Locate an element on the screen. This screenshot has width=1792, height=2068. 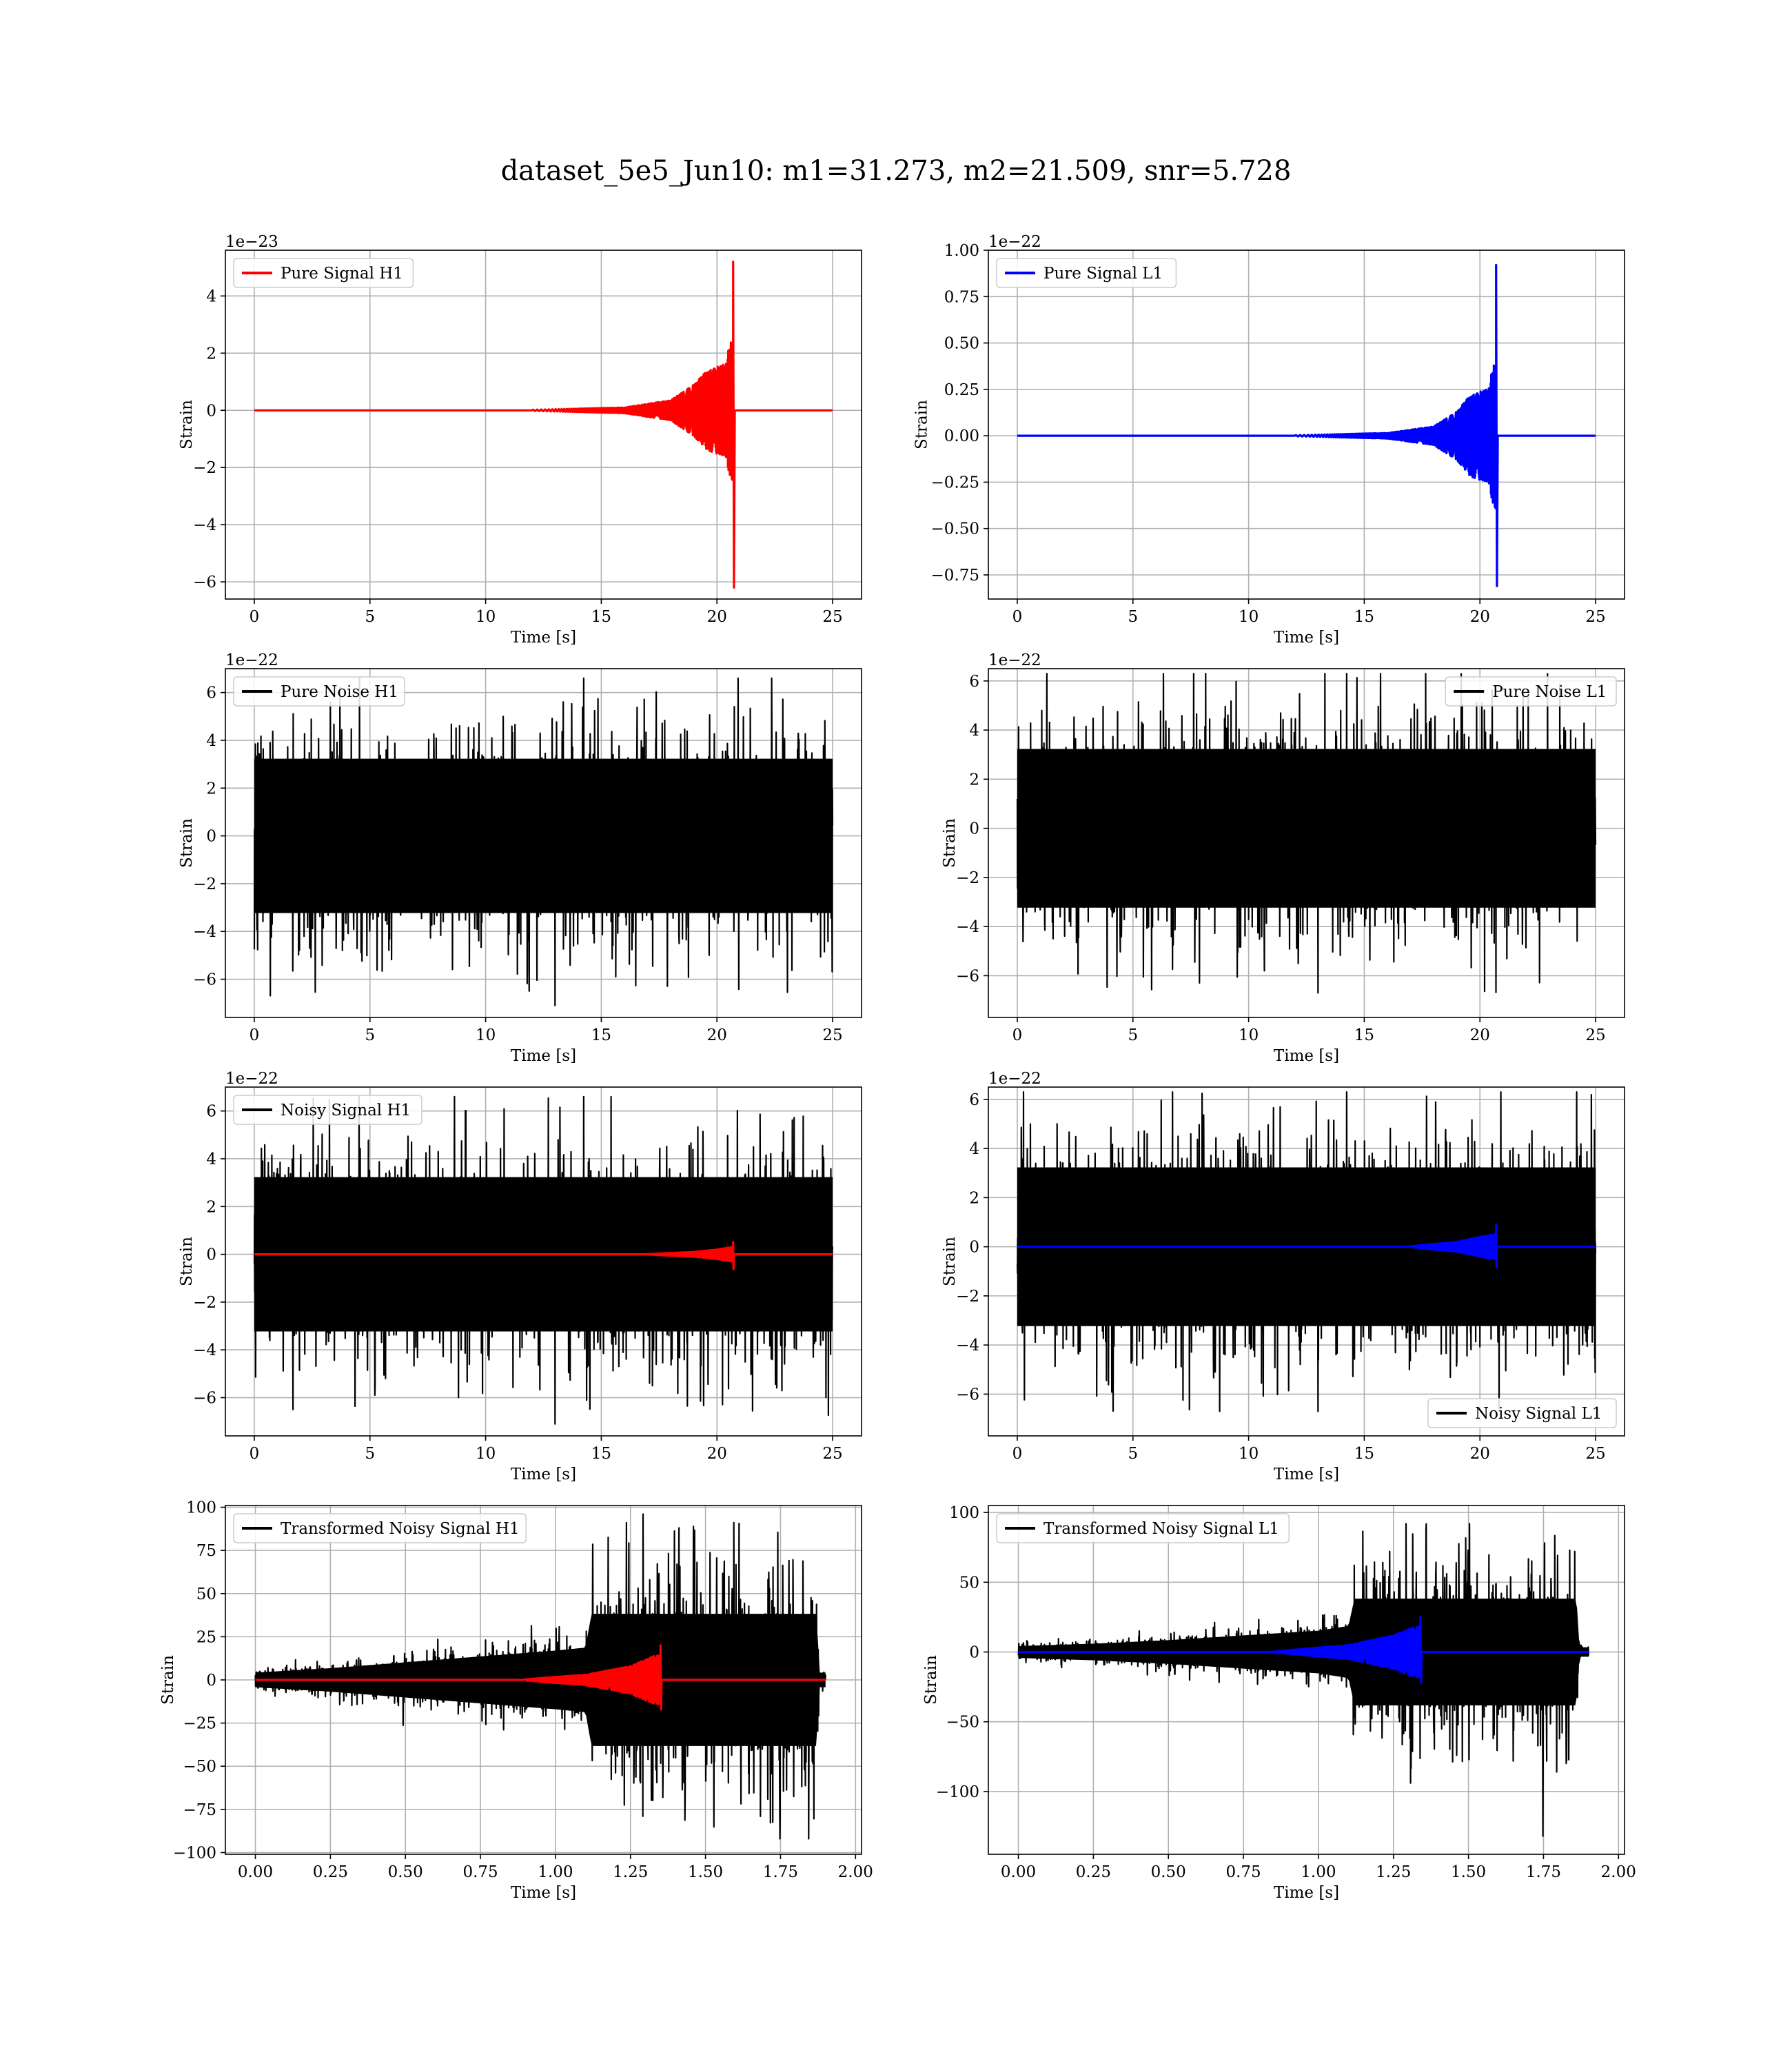
x-tick-label: 1.50 is located at coordinates (705, 1872).